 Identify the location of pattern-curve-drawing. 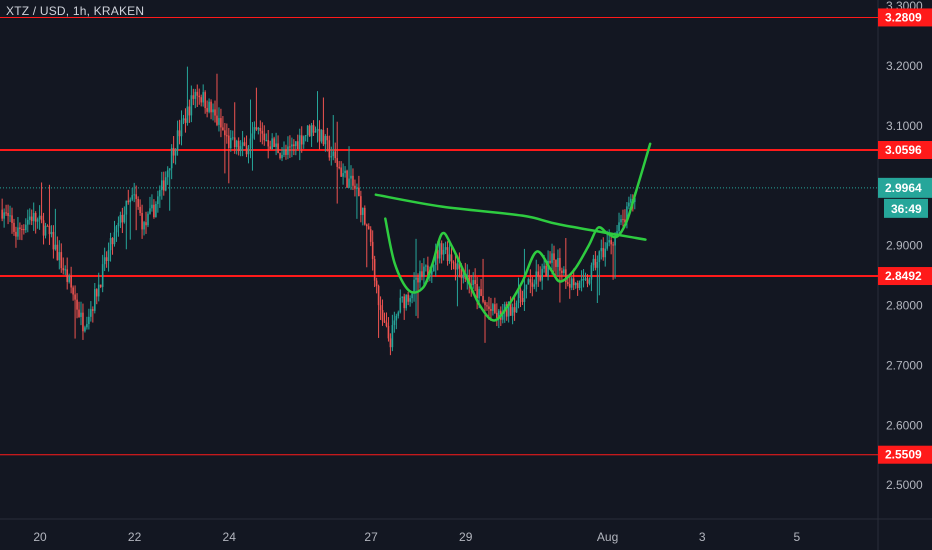
(518, 232).